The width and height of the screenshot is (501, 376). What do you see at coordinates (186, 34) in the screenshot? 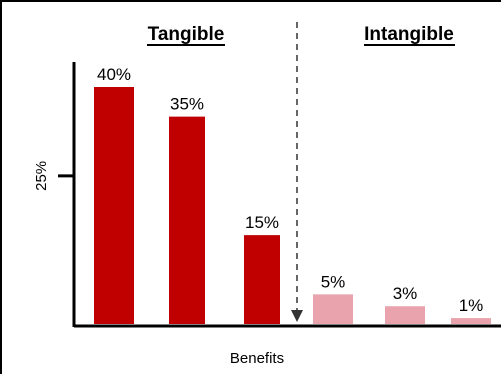
I see `group-title-tangible: Tangible` at bounding box center [186, 34].